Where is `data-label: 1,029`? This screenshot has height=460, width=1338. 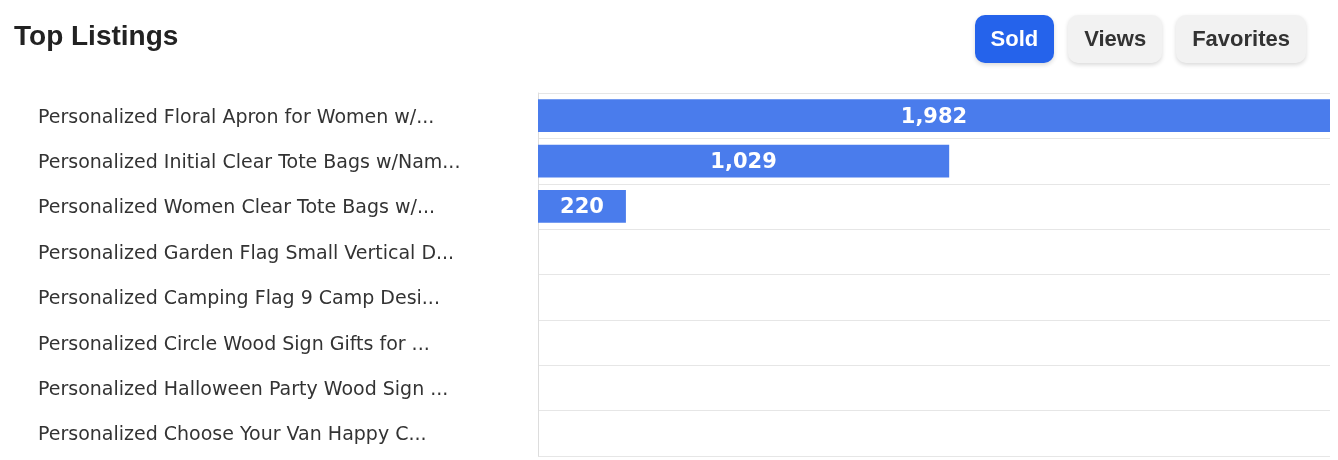
data-label: 1,029 is located at coordinates (743, 161).